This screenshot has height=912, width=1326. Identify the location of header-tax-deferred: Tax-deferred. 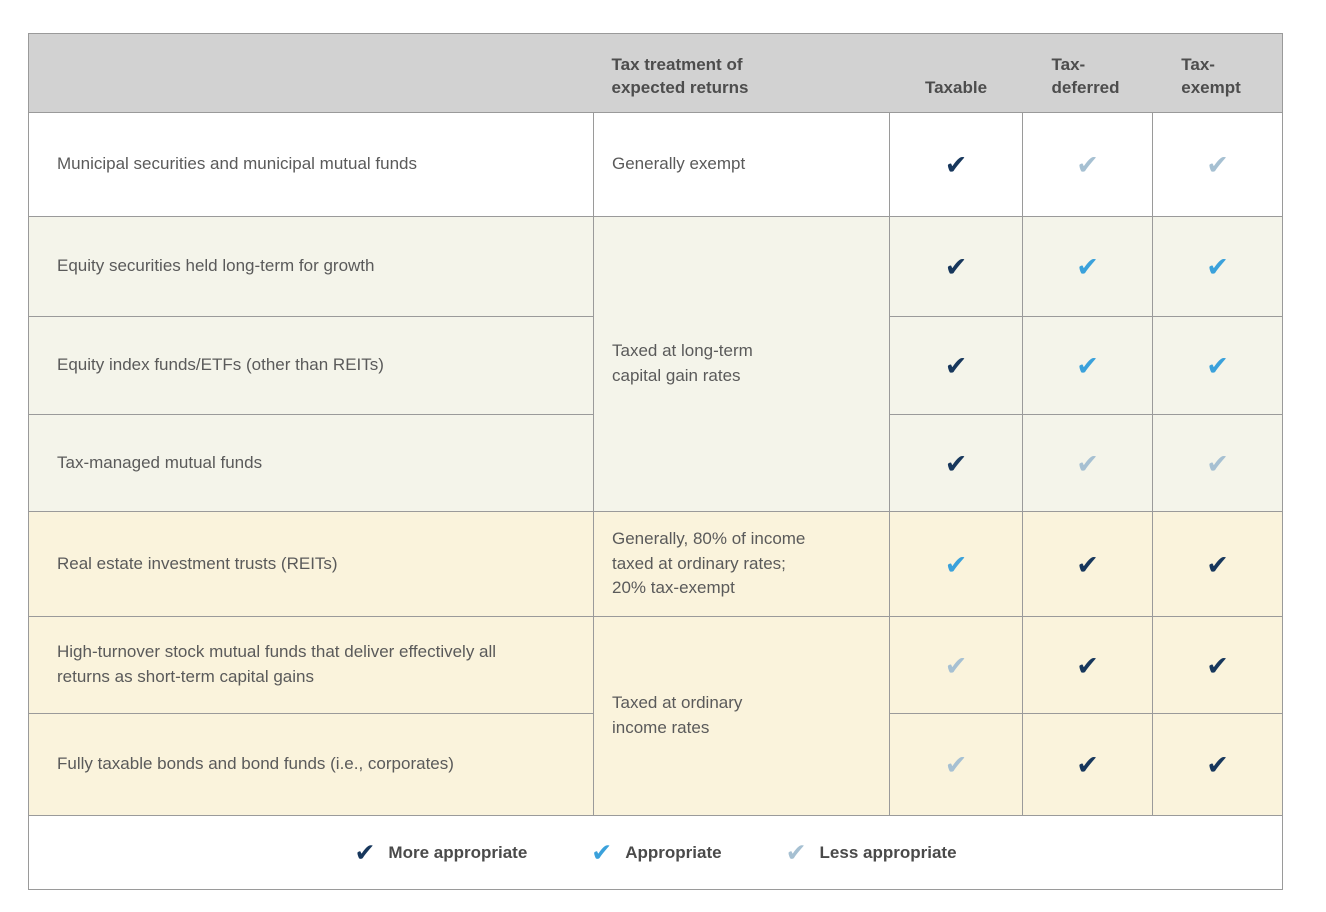
(1087, 73).